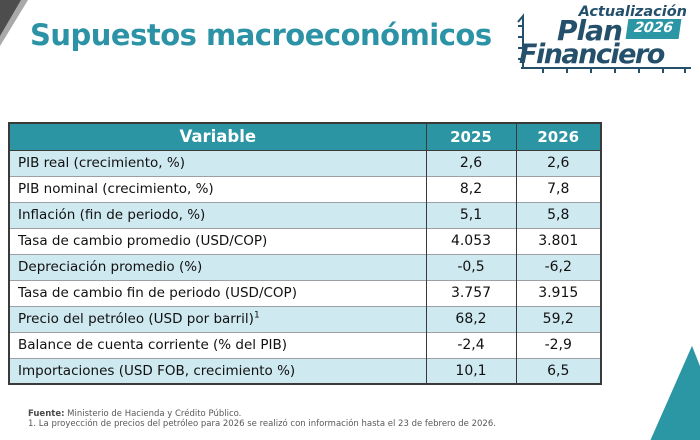  I want to click on table-row: PIB real (crecimiento, %) 2,6 2,6, so click(305, 163).